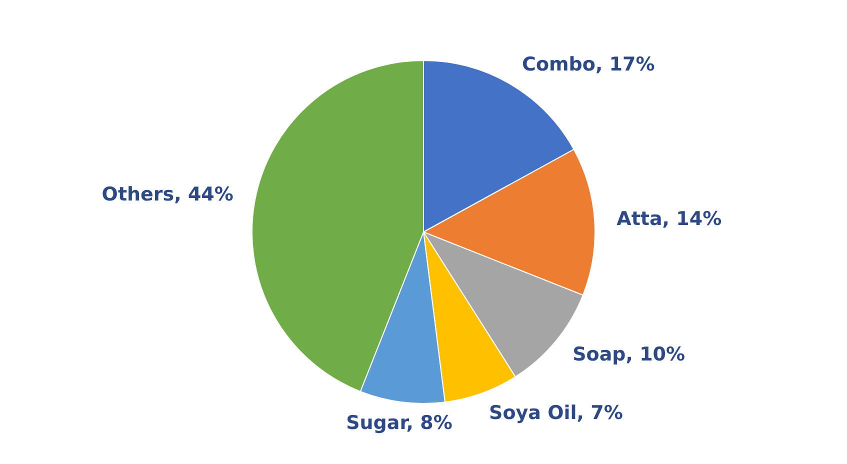  I want to click on slice-label: Soya Oil, 7%, so click(556, 413).